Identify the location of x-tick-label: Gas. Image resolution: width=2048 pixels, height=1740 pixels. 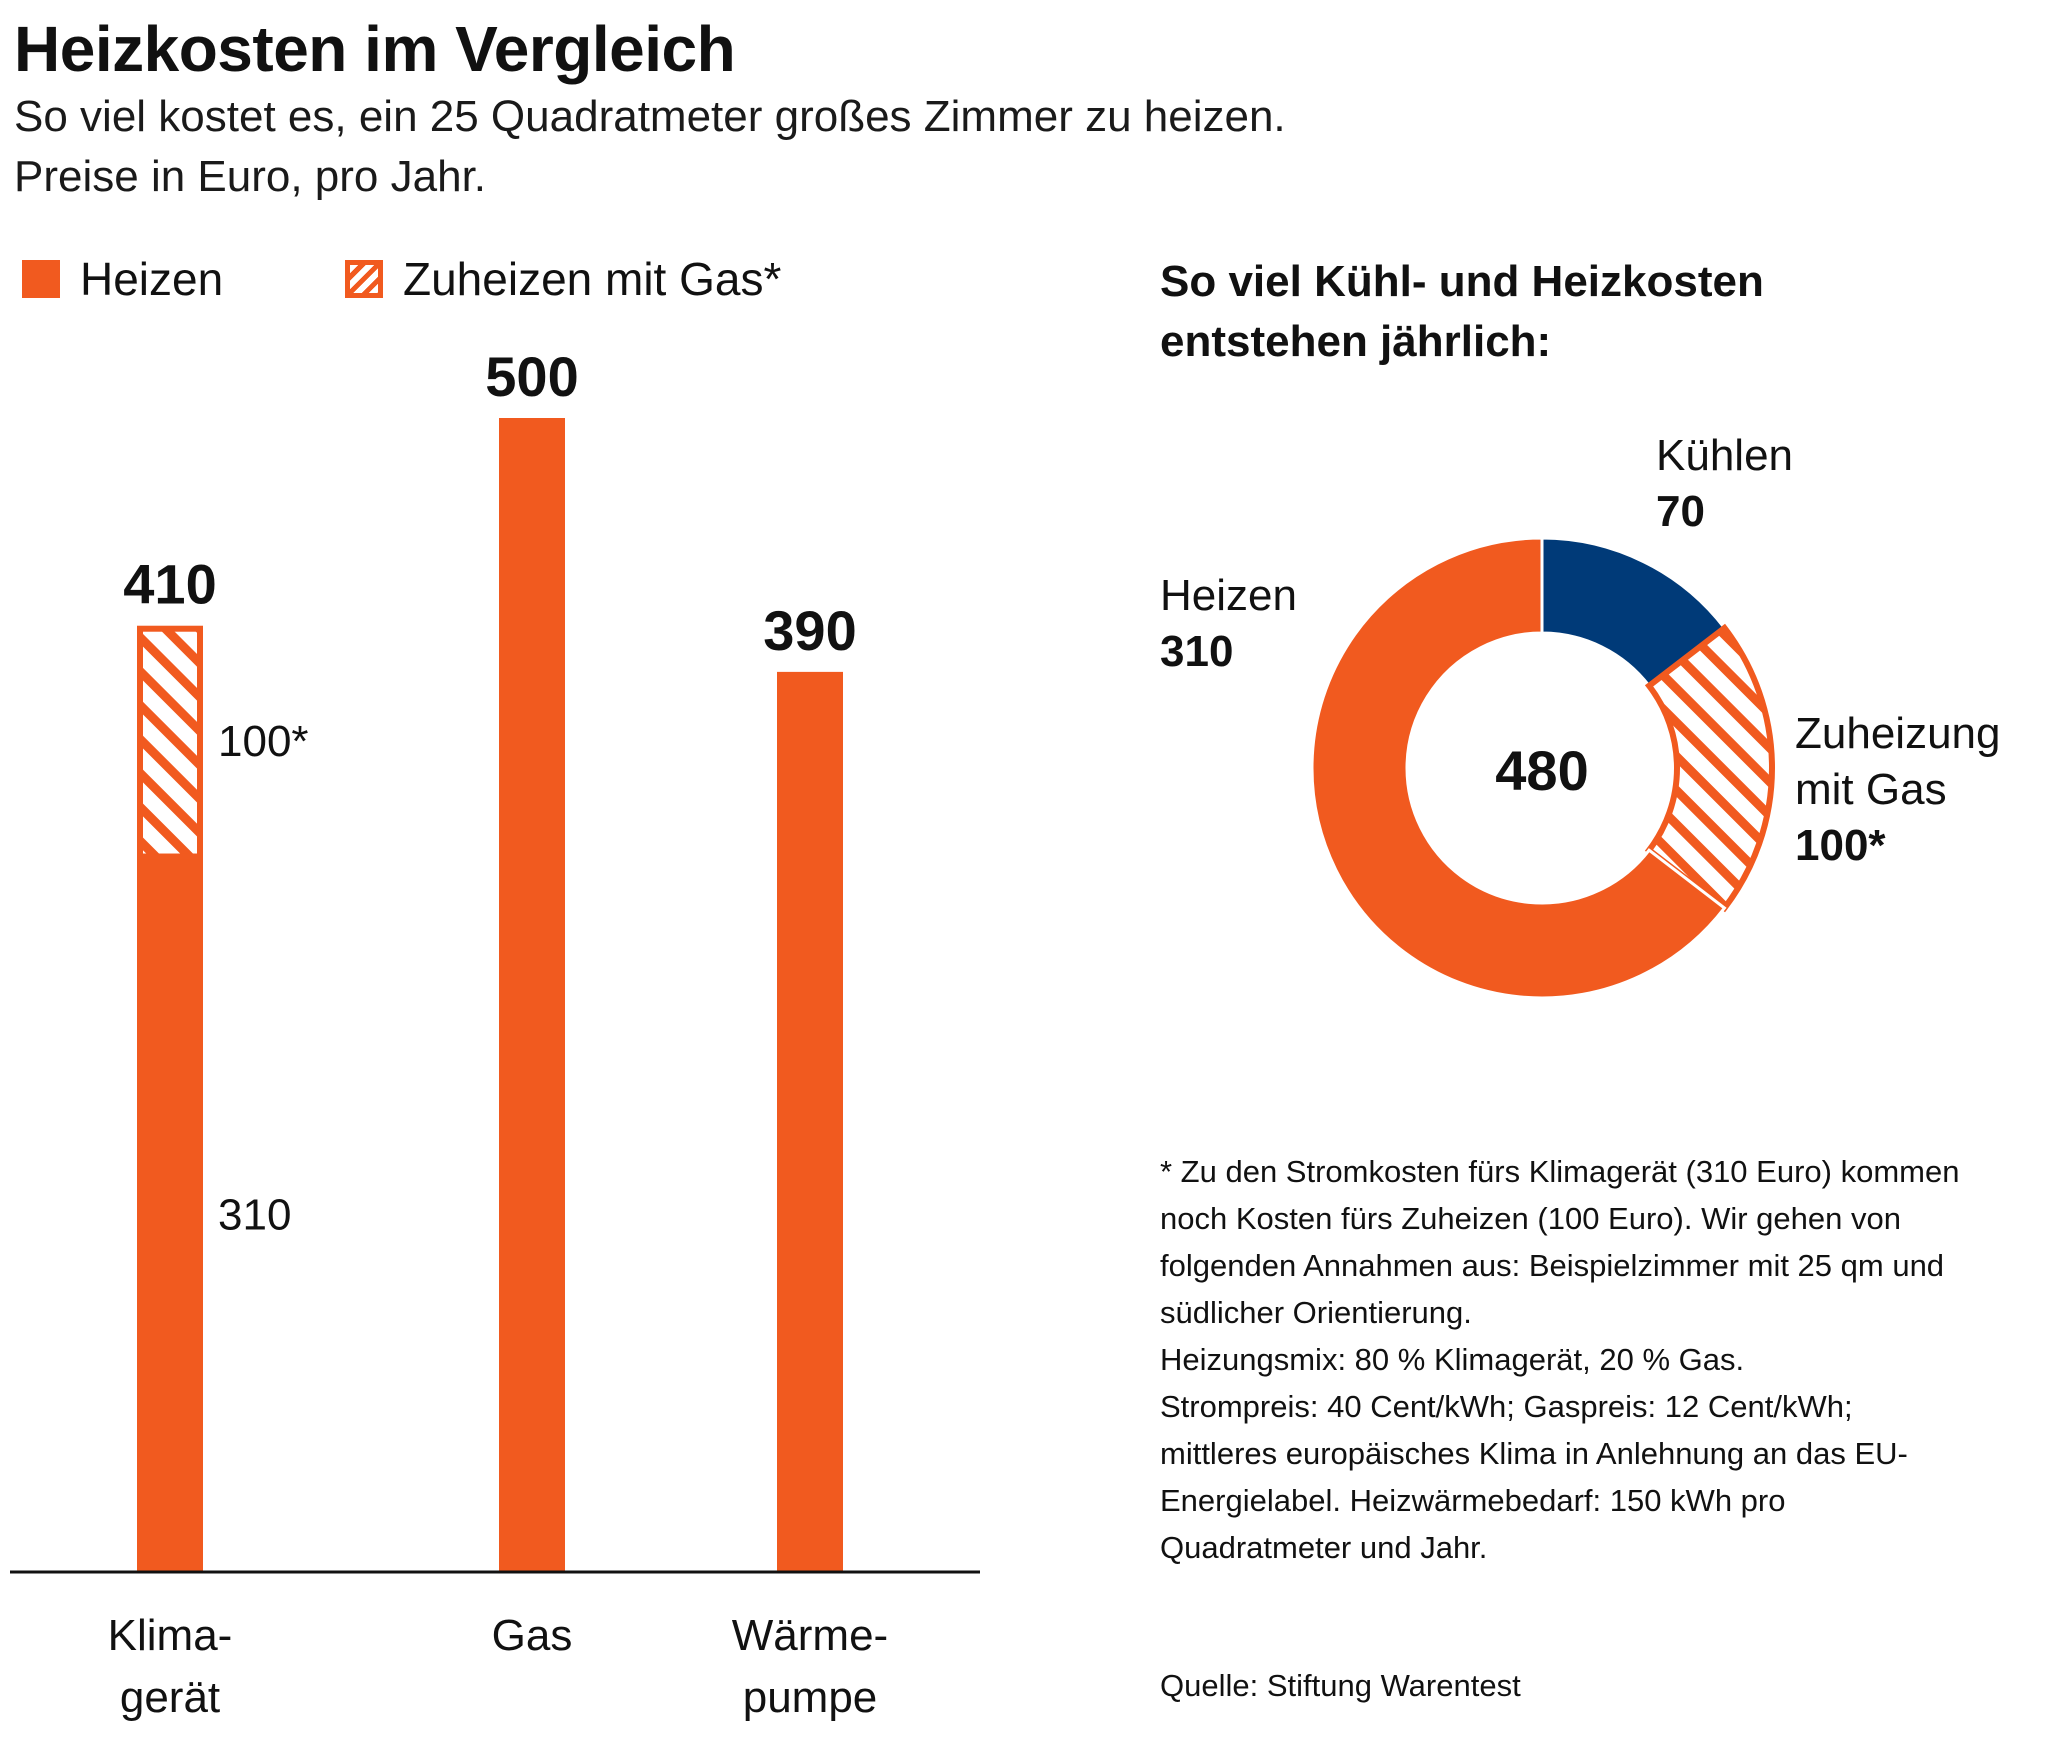
(532, 1635).